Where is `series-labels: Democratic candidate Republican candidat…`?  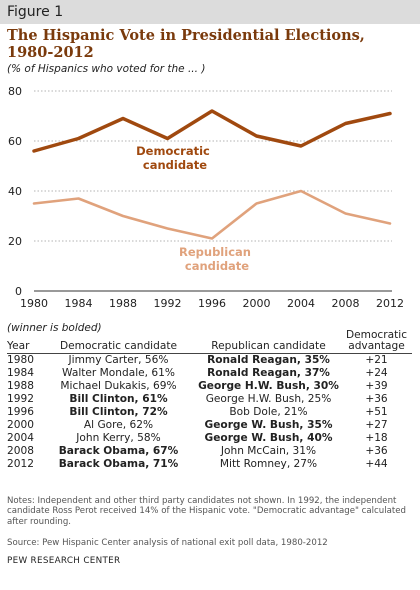
series-labels: Democratic candidate Republican candidat… is located at coordinates (195, 208).